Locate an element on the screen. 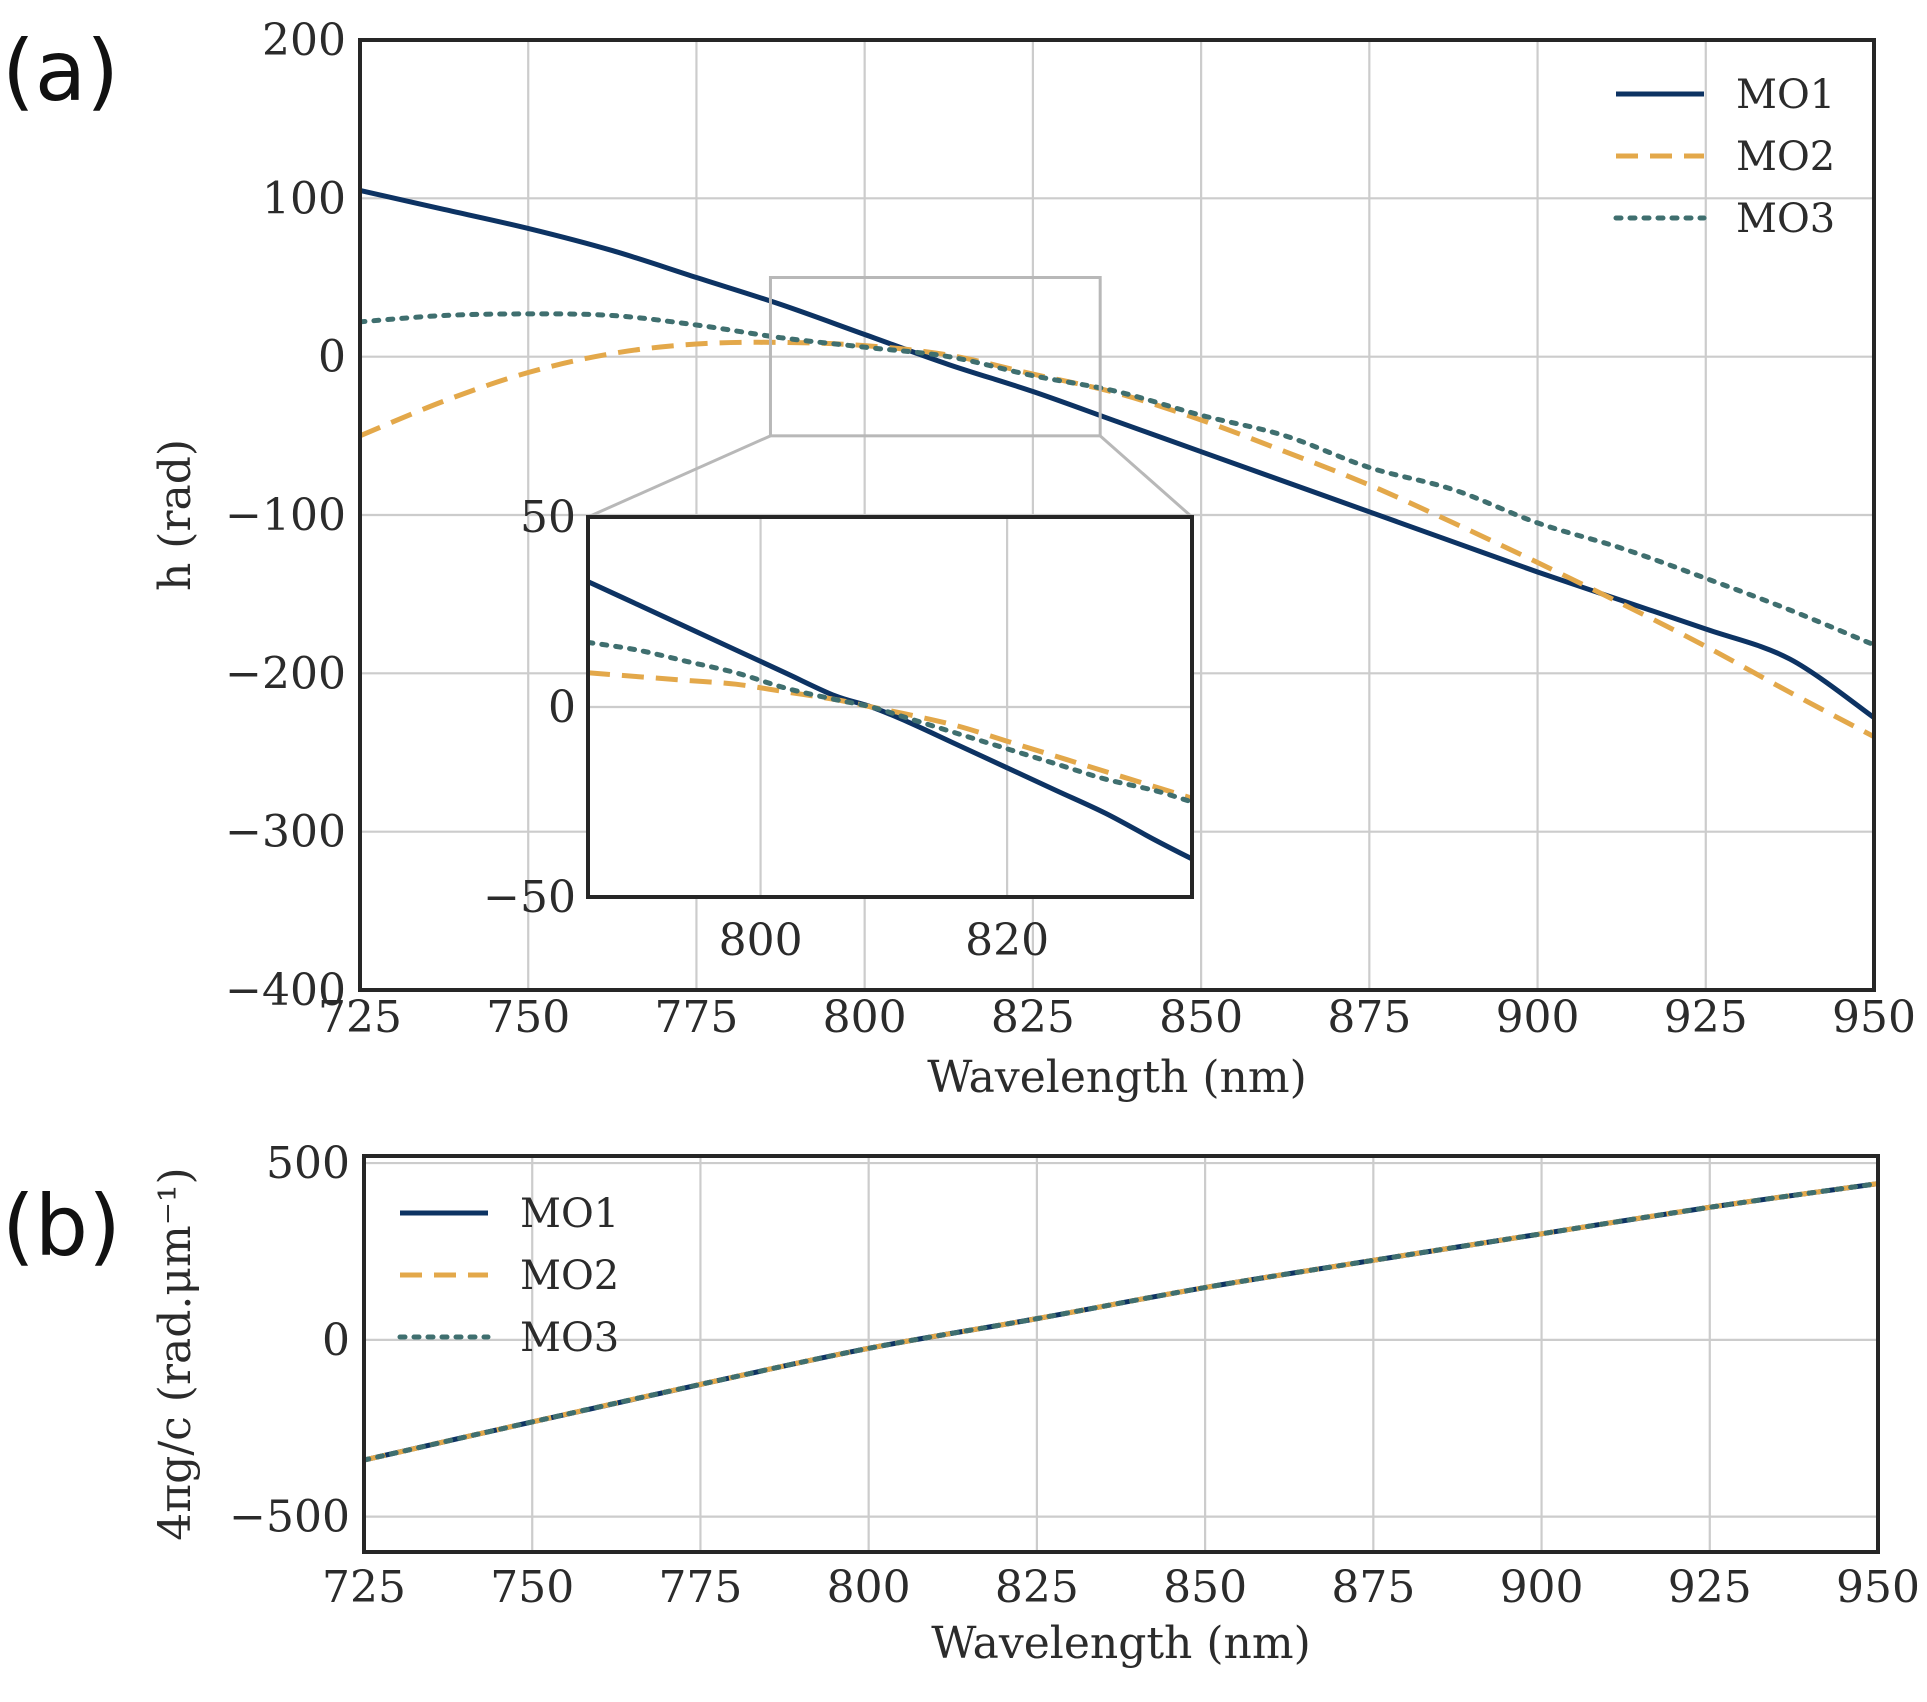 The image size is (1927, 1702). zoom-box is located at coordinates (935, 357).